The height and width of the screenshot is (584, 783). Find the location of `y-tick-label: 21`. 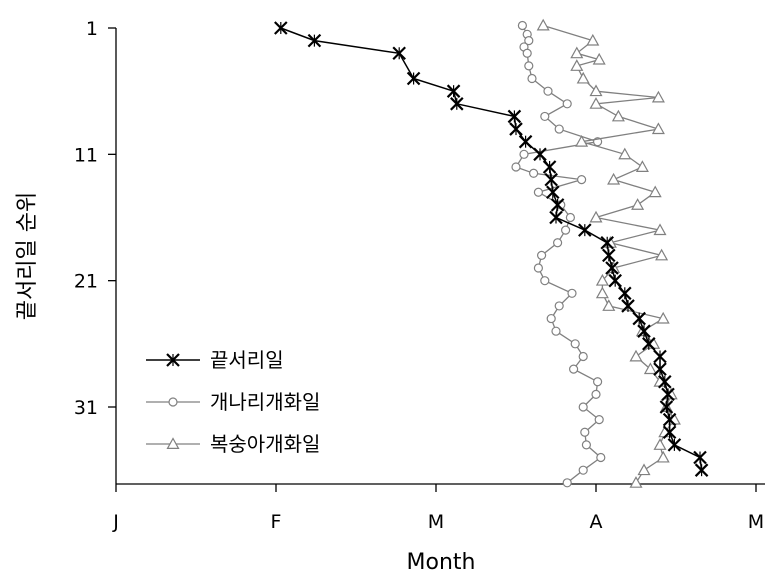

y-tick-label: 21 is located at coordinates (86, 282).